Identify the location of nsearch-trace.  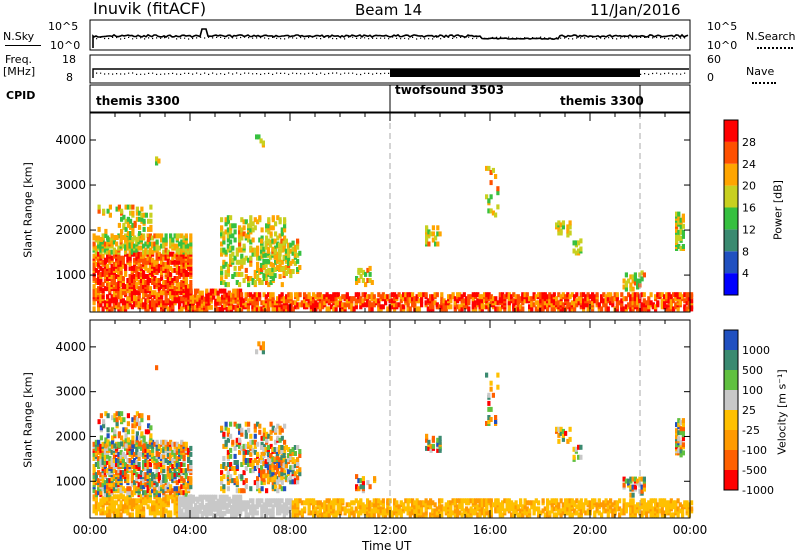
(391, 38).